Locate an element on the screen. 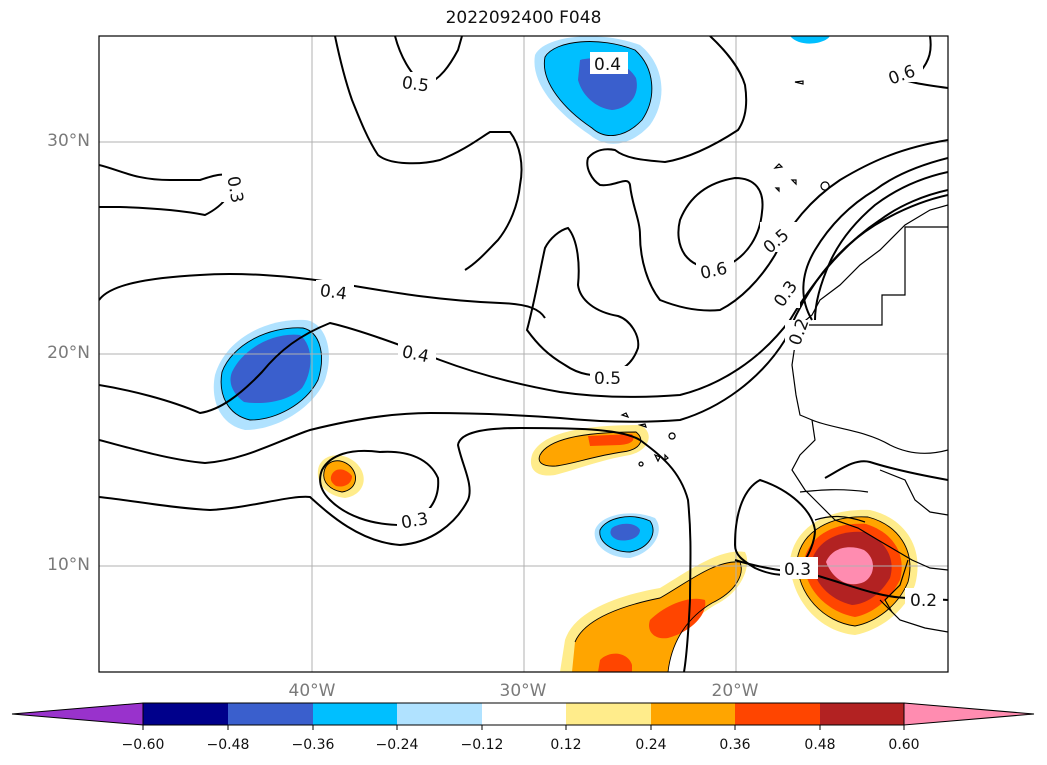 The width and height of the screenshot is (1047, 765). blob-east-red is located at coordinates (854, 572).